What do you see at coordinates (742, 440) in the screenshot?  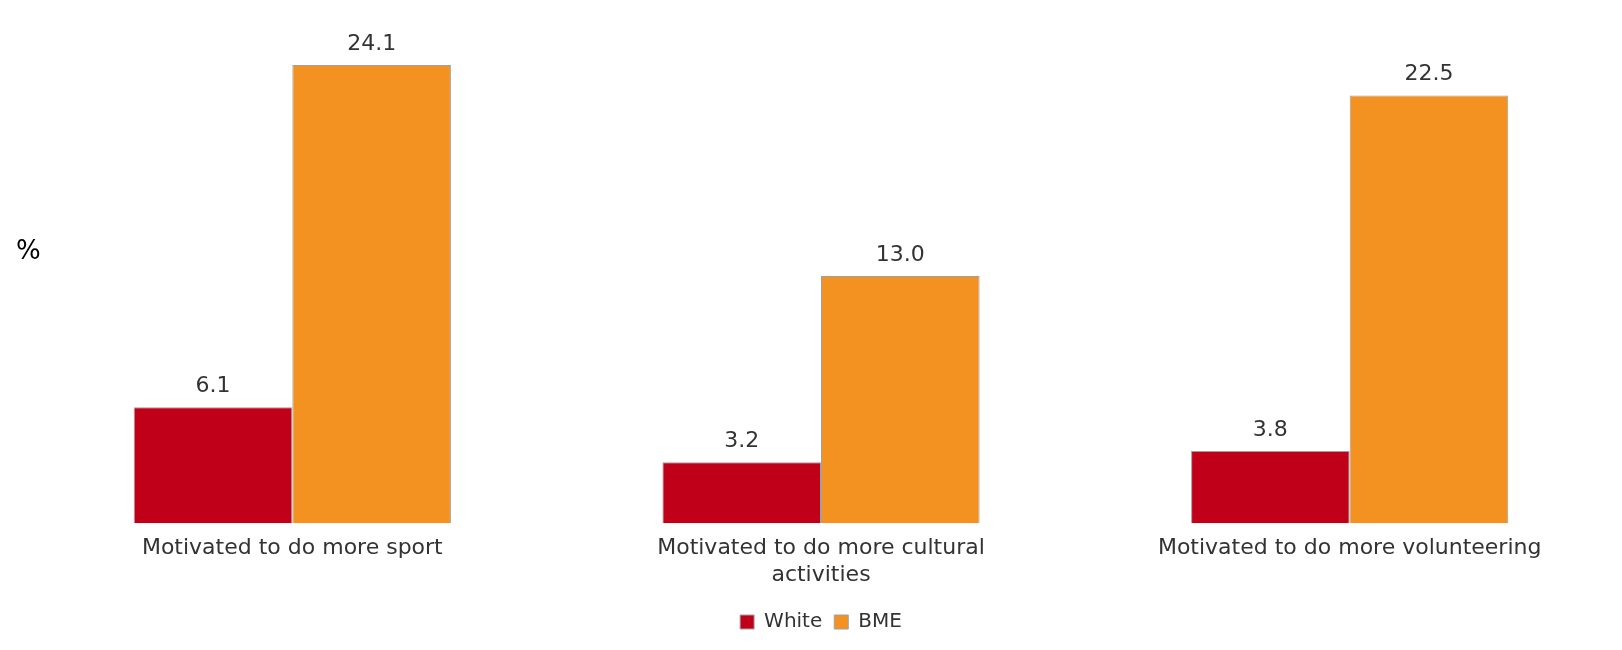 I see `data-label: 3.2` at bounding box center [742, 440].